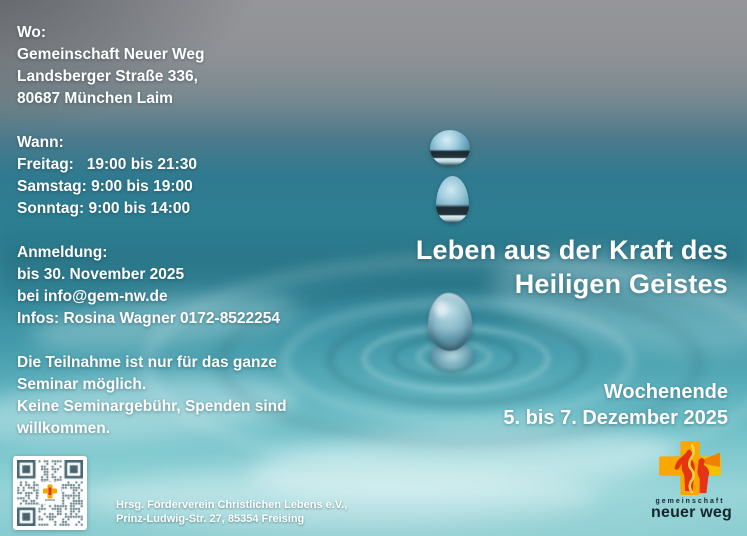 The image size is (747, 536). I want to click on brand-logo: gemeinschaft neuer weg, so click(691, 481).